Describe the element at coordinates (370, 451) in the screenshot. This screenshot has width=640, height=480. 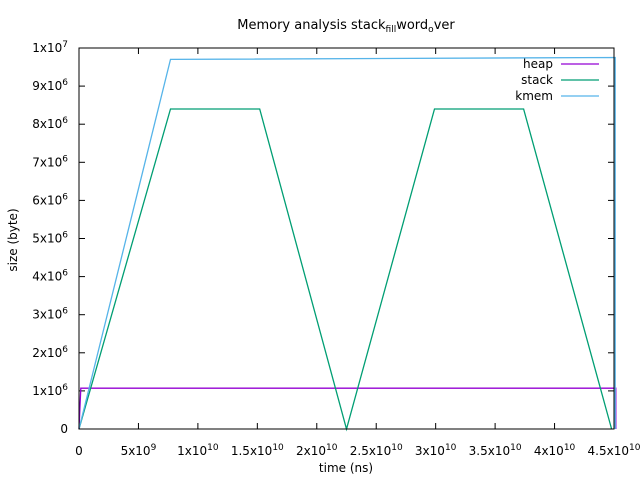
I see `x-tick-label-5-mantissa: 2.5x10` at that location.